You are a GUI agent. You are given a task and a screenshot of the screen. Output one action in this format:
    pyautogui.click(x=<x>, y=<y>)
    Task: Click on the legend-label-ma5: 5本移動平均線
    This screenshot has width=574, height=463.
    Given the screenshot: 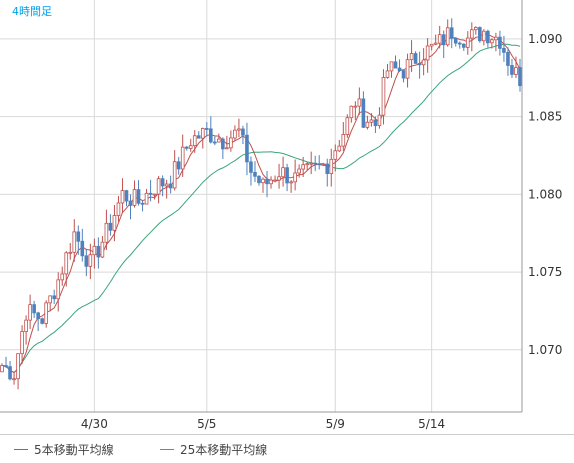 What is the action you would take?
    pyautogui.click(x=74, y=450)
    